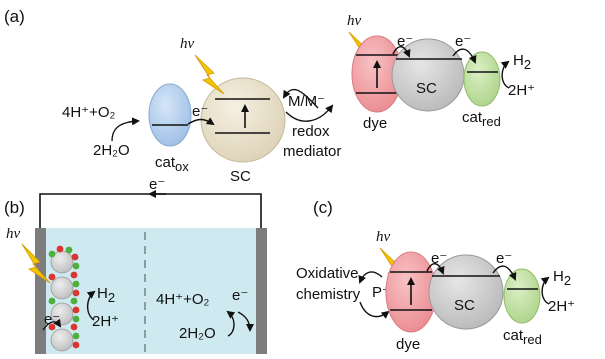  I want to click on panel-b-left-electrode, so click(40, 291).